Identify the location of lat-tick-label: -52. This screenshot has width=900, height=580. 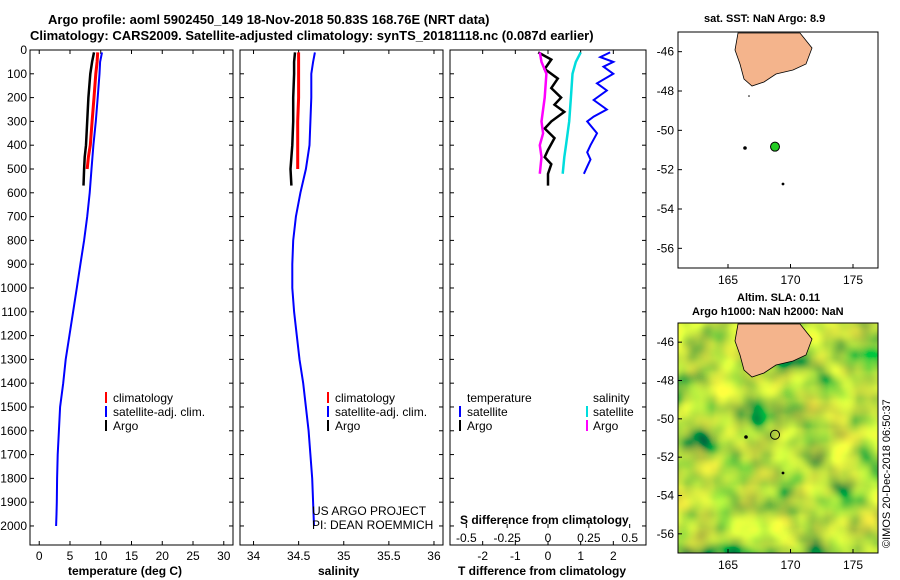
(666, 170).